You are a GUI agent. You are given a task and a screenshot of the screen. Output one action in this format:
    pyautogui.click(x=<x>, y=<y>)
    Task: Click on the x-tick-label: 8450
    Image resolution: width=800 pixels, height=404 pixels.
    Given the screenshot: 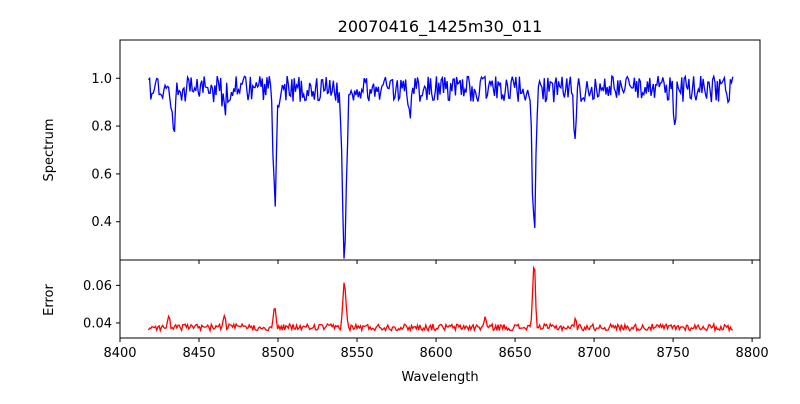 What is the action you would take?
    pyautogui.click(x=198, y=353)
    